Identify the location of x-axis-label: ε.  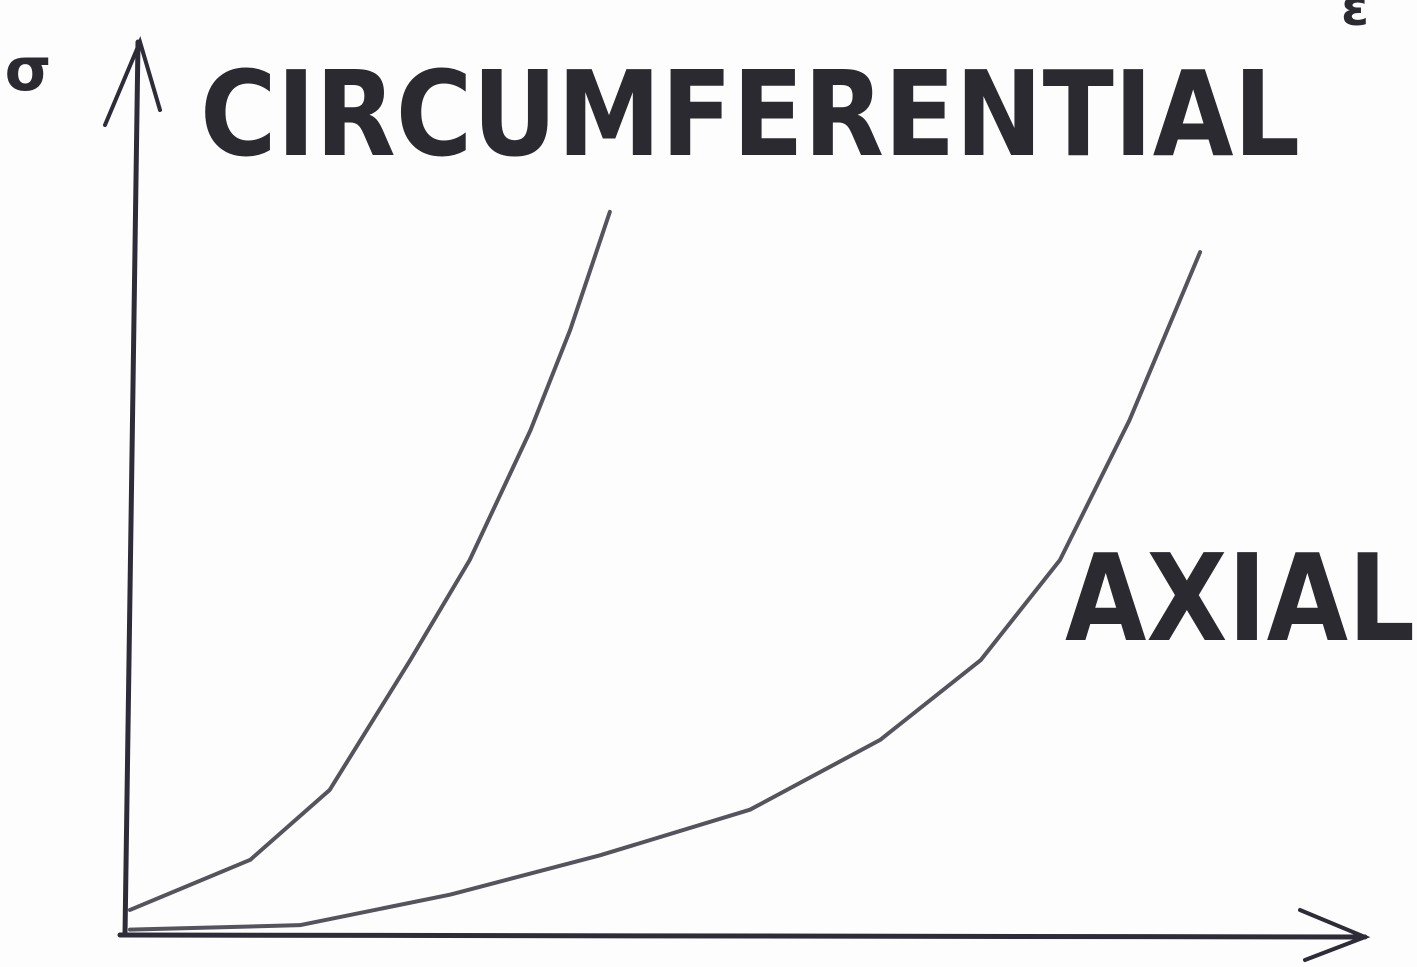
(1355, 18).